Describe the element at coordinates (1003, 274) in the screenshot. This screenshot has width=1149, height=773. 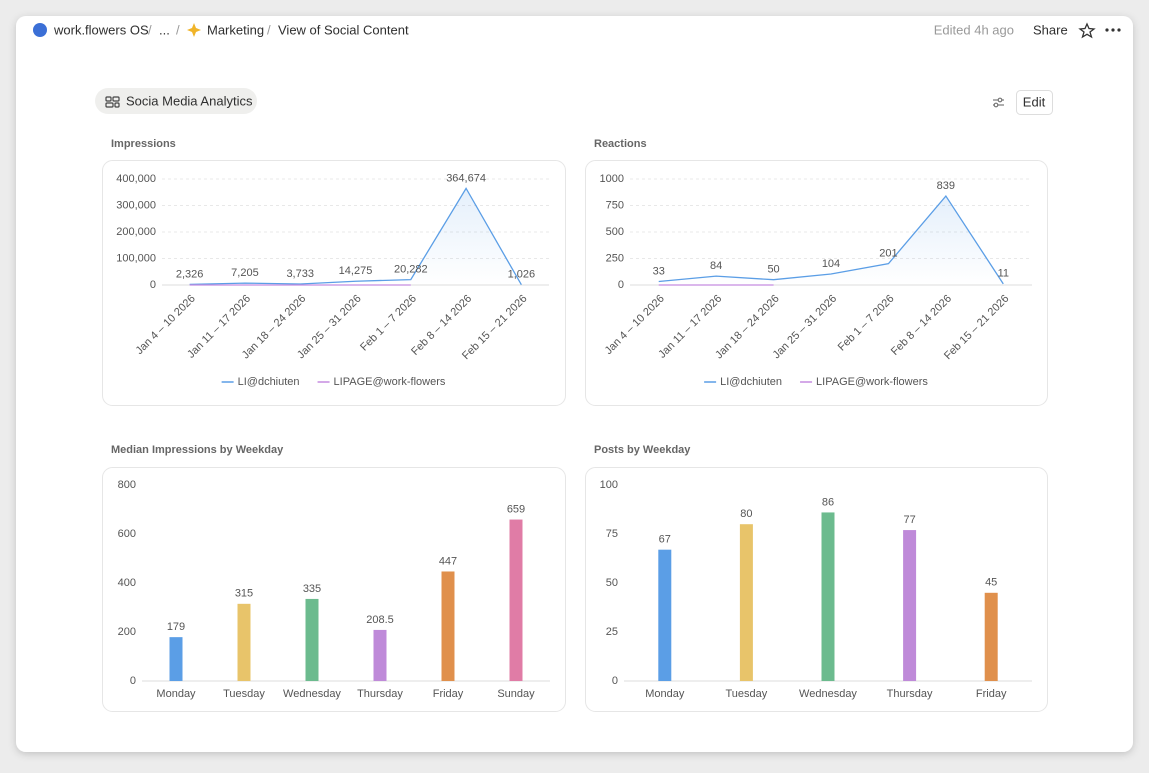
I see `data-label: 11` at that location.